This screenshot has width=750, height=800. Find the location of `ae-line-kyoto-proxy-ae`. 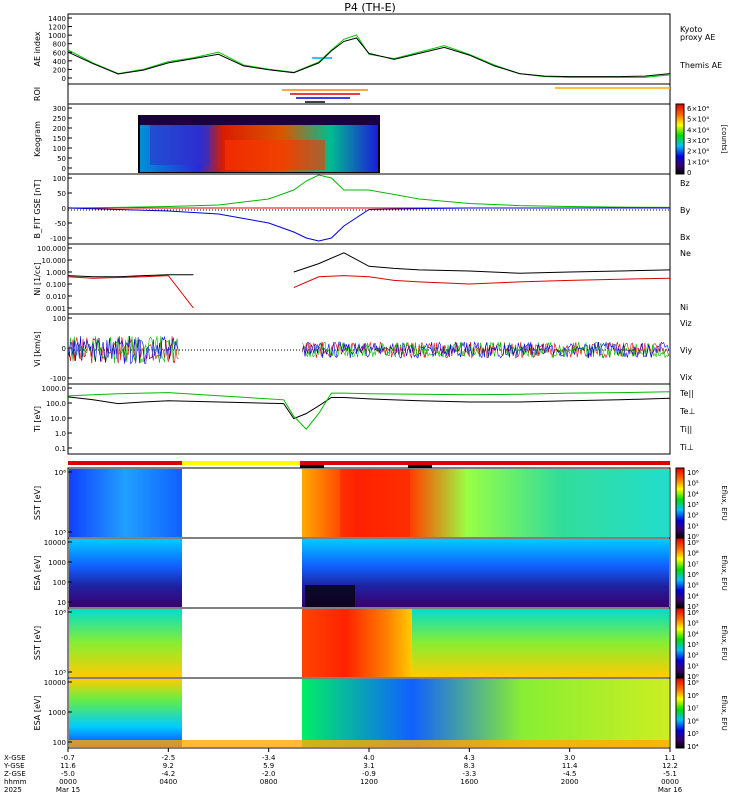

ae-line-kyoto-proxy-ae is located at coordinates (369, 56).